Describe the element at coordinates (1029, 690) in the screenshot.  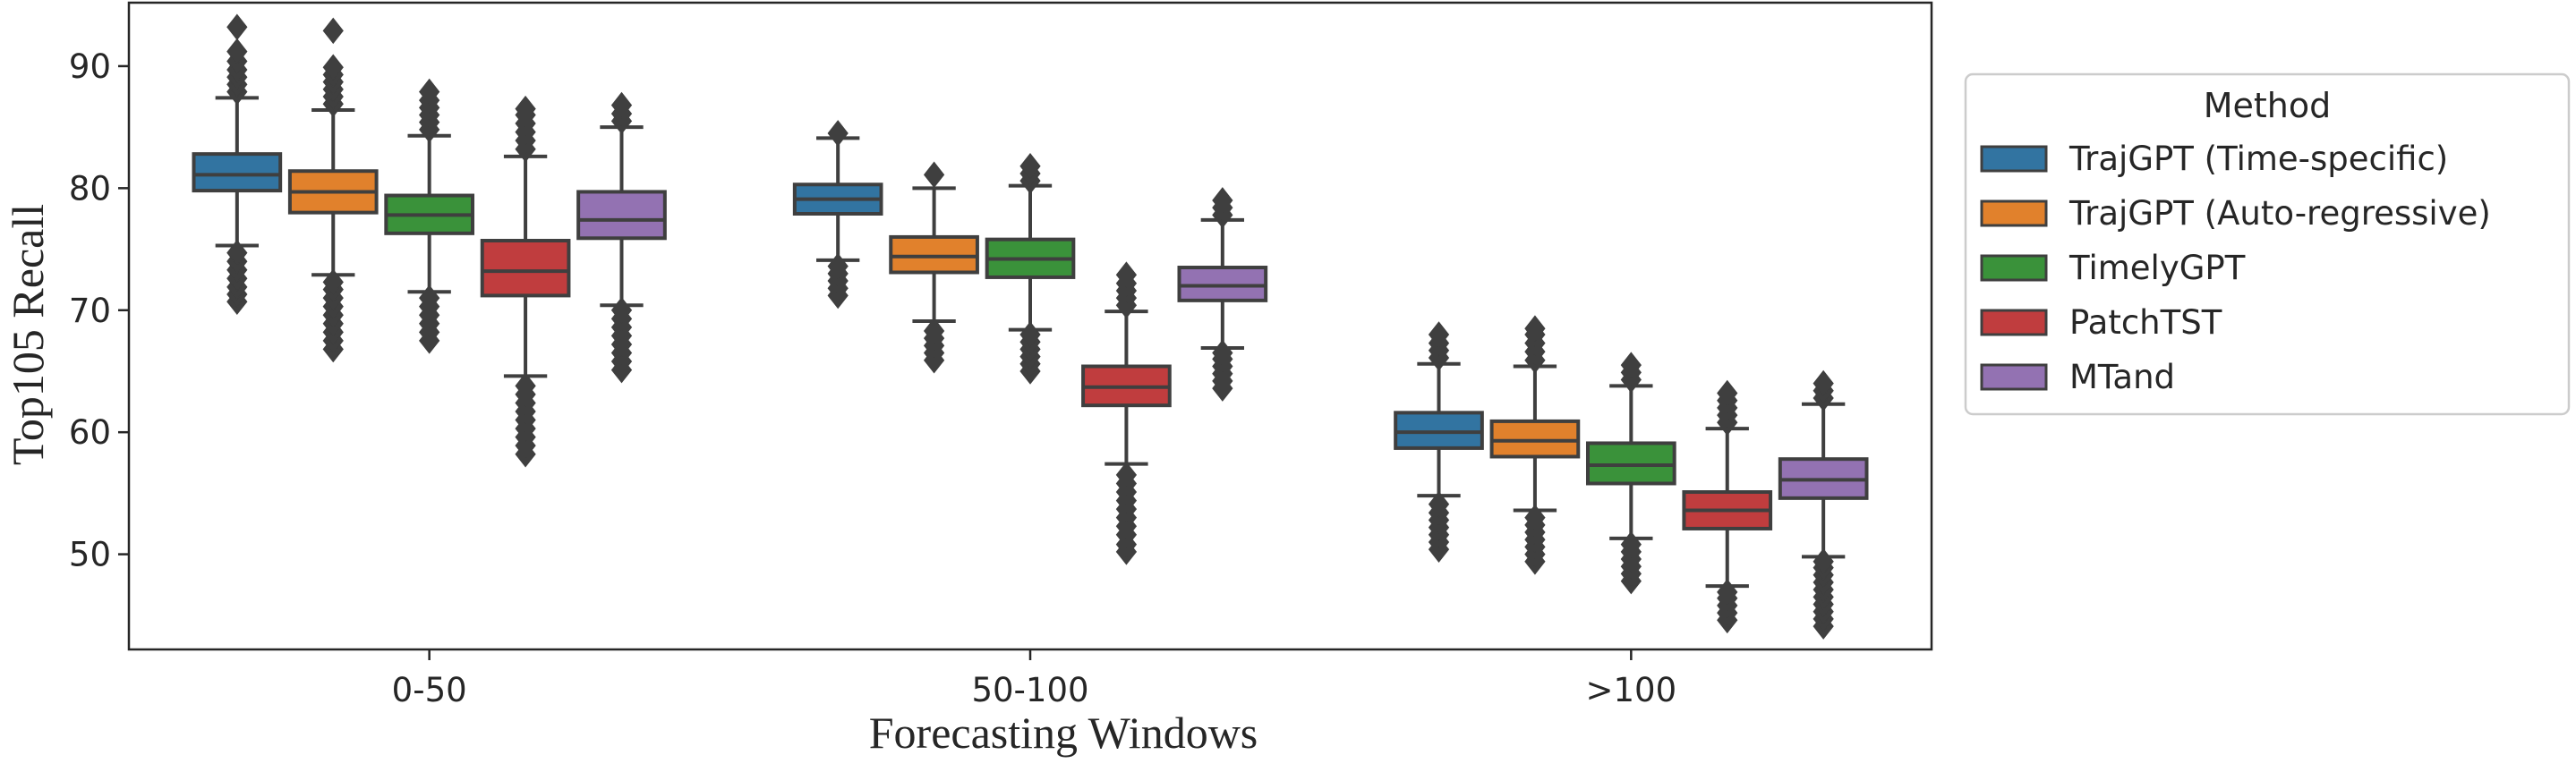
I see `x-tick-label: 50-100` at that location.